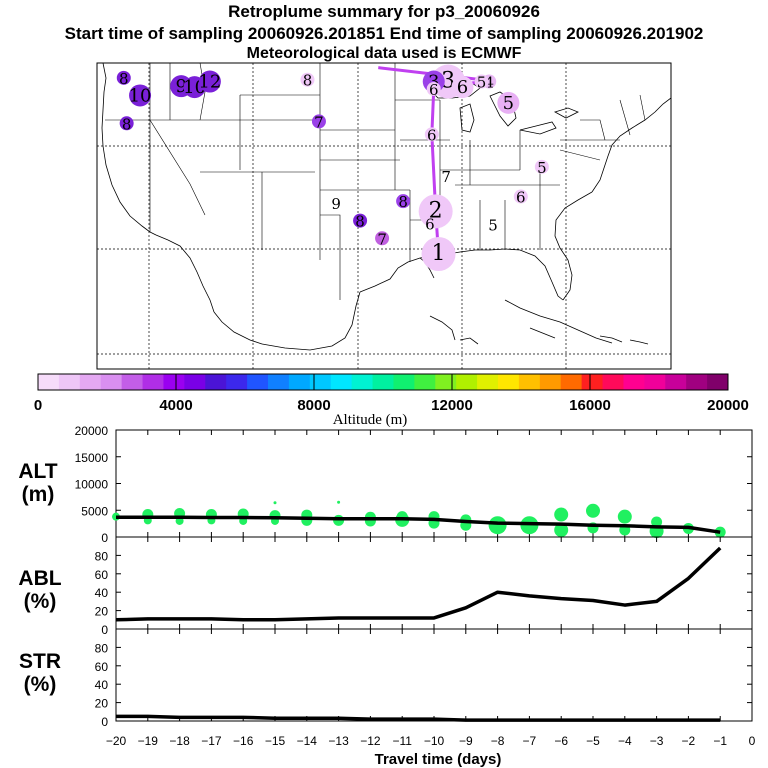  I want to click on x-tick-label: −11, so click(402, 741).